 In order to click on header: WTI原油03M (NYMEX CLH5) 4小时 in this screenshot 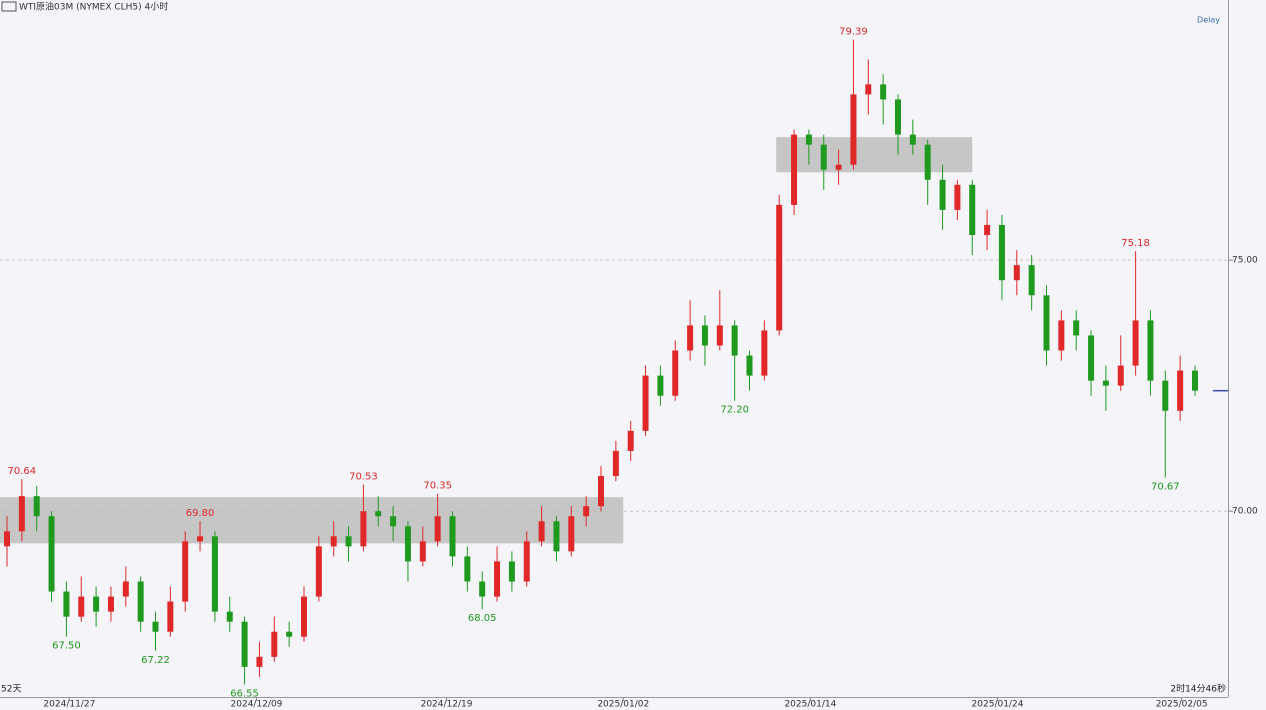, I will do `click(93, 7)`.